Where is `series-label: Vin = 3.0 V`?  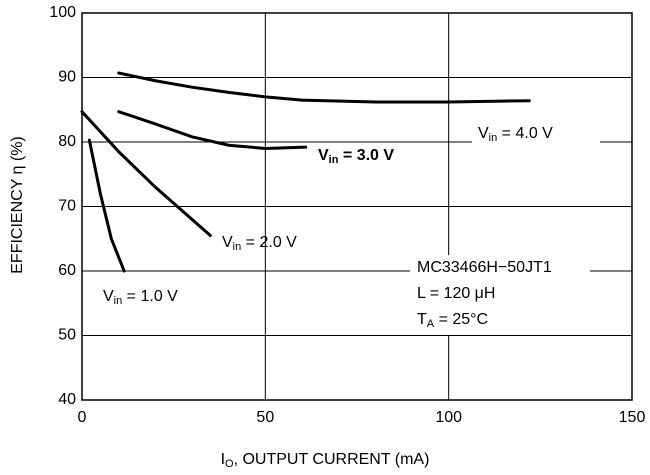 series-label: Vin = 3.0 V is located at coordinates (356, 156).